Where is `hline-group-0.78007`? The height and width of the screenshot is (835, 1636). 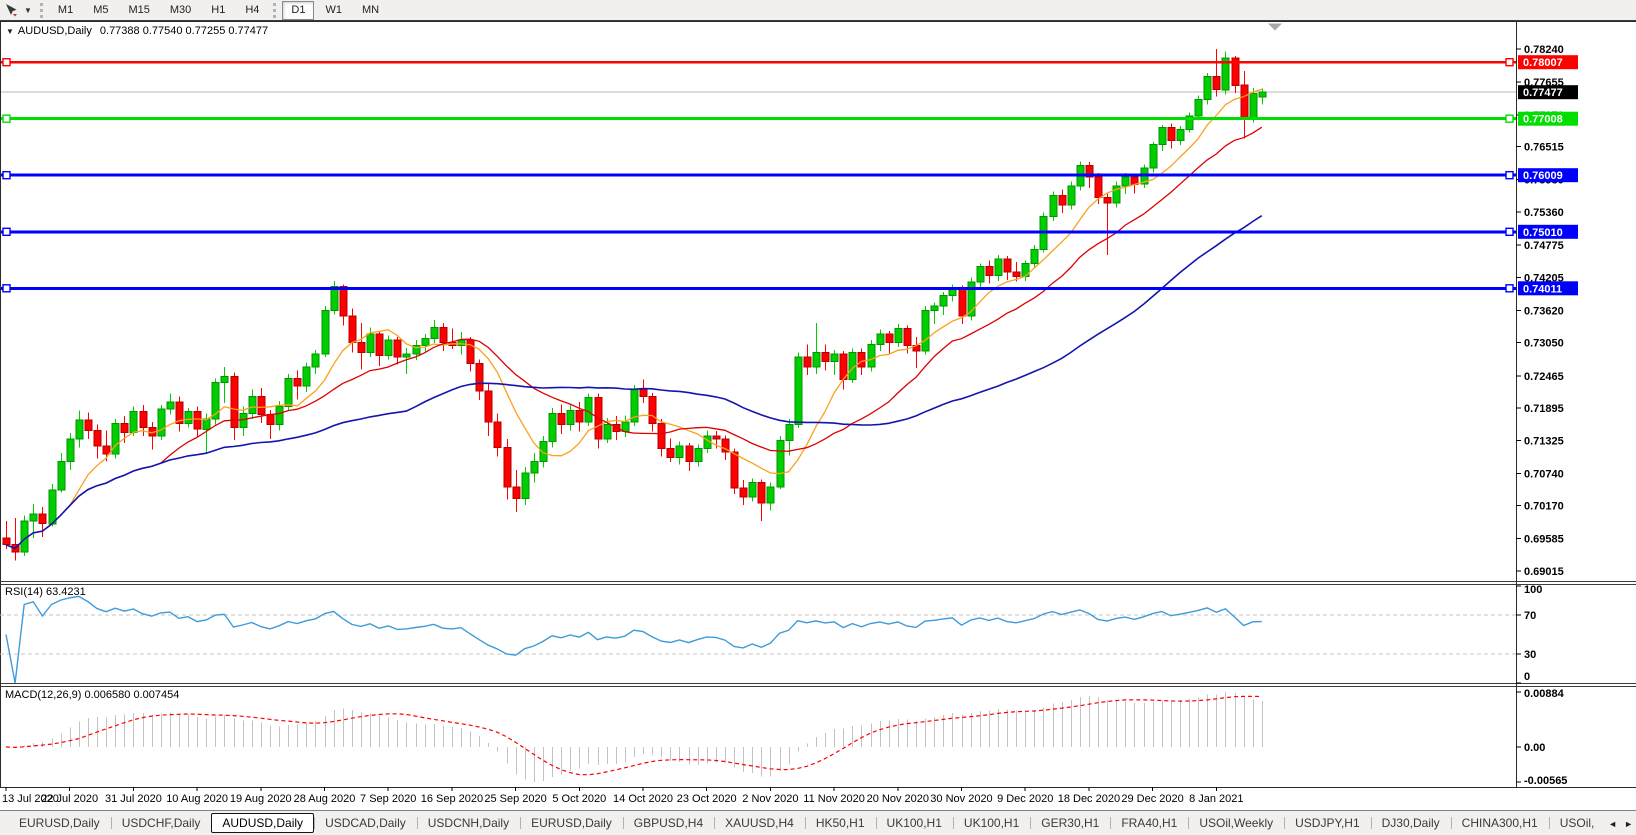 hline-group-0.78007 is located at coordinates (758, 62).